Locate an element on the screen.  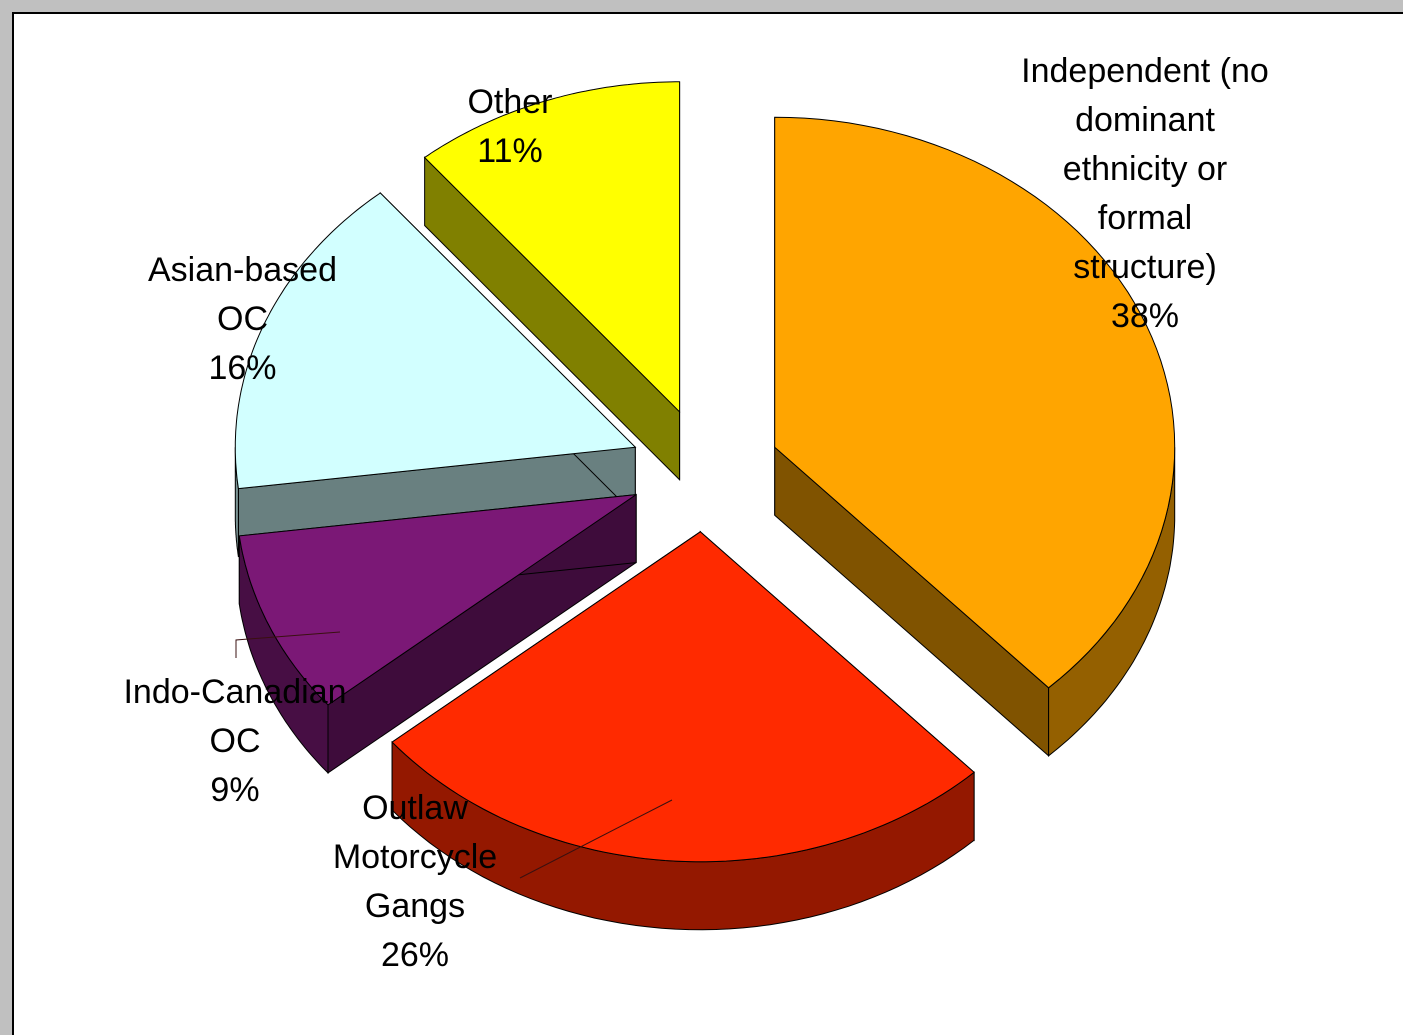
slice-top-asian-based-oc is located at coordinates (435, 341).